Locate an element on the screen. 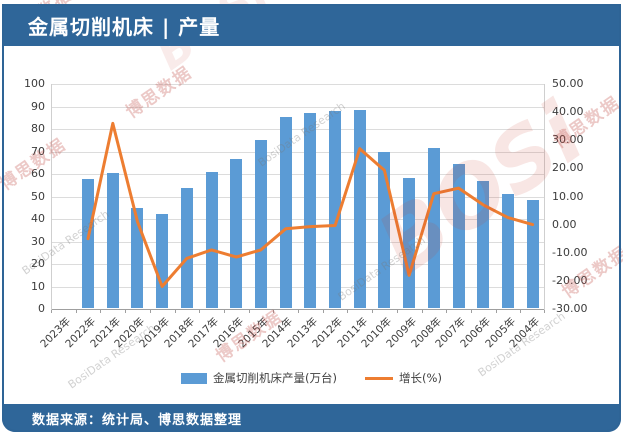 This screenshot has height=435, width=623. legend-item-production: 金属切削机床产量(万台) is located at coordinates (259, 378).